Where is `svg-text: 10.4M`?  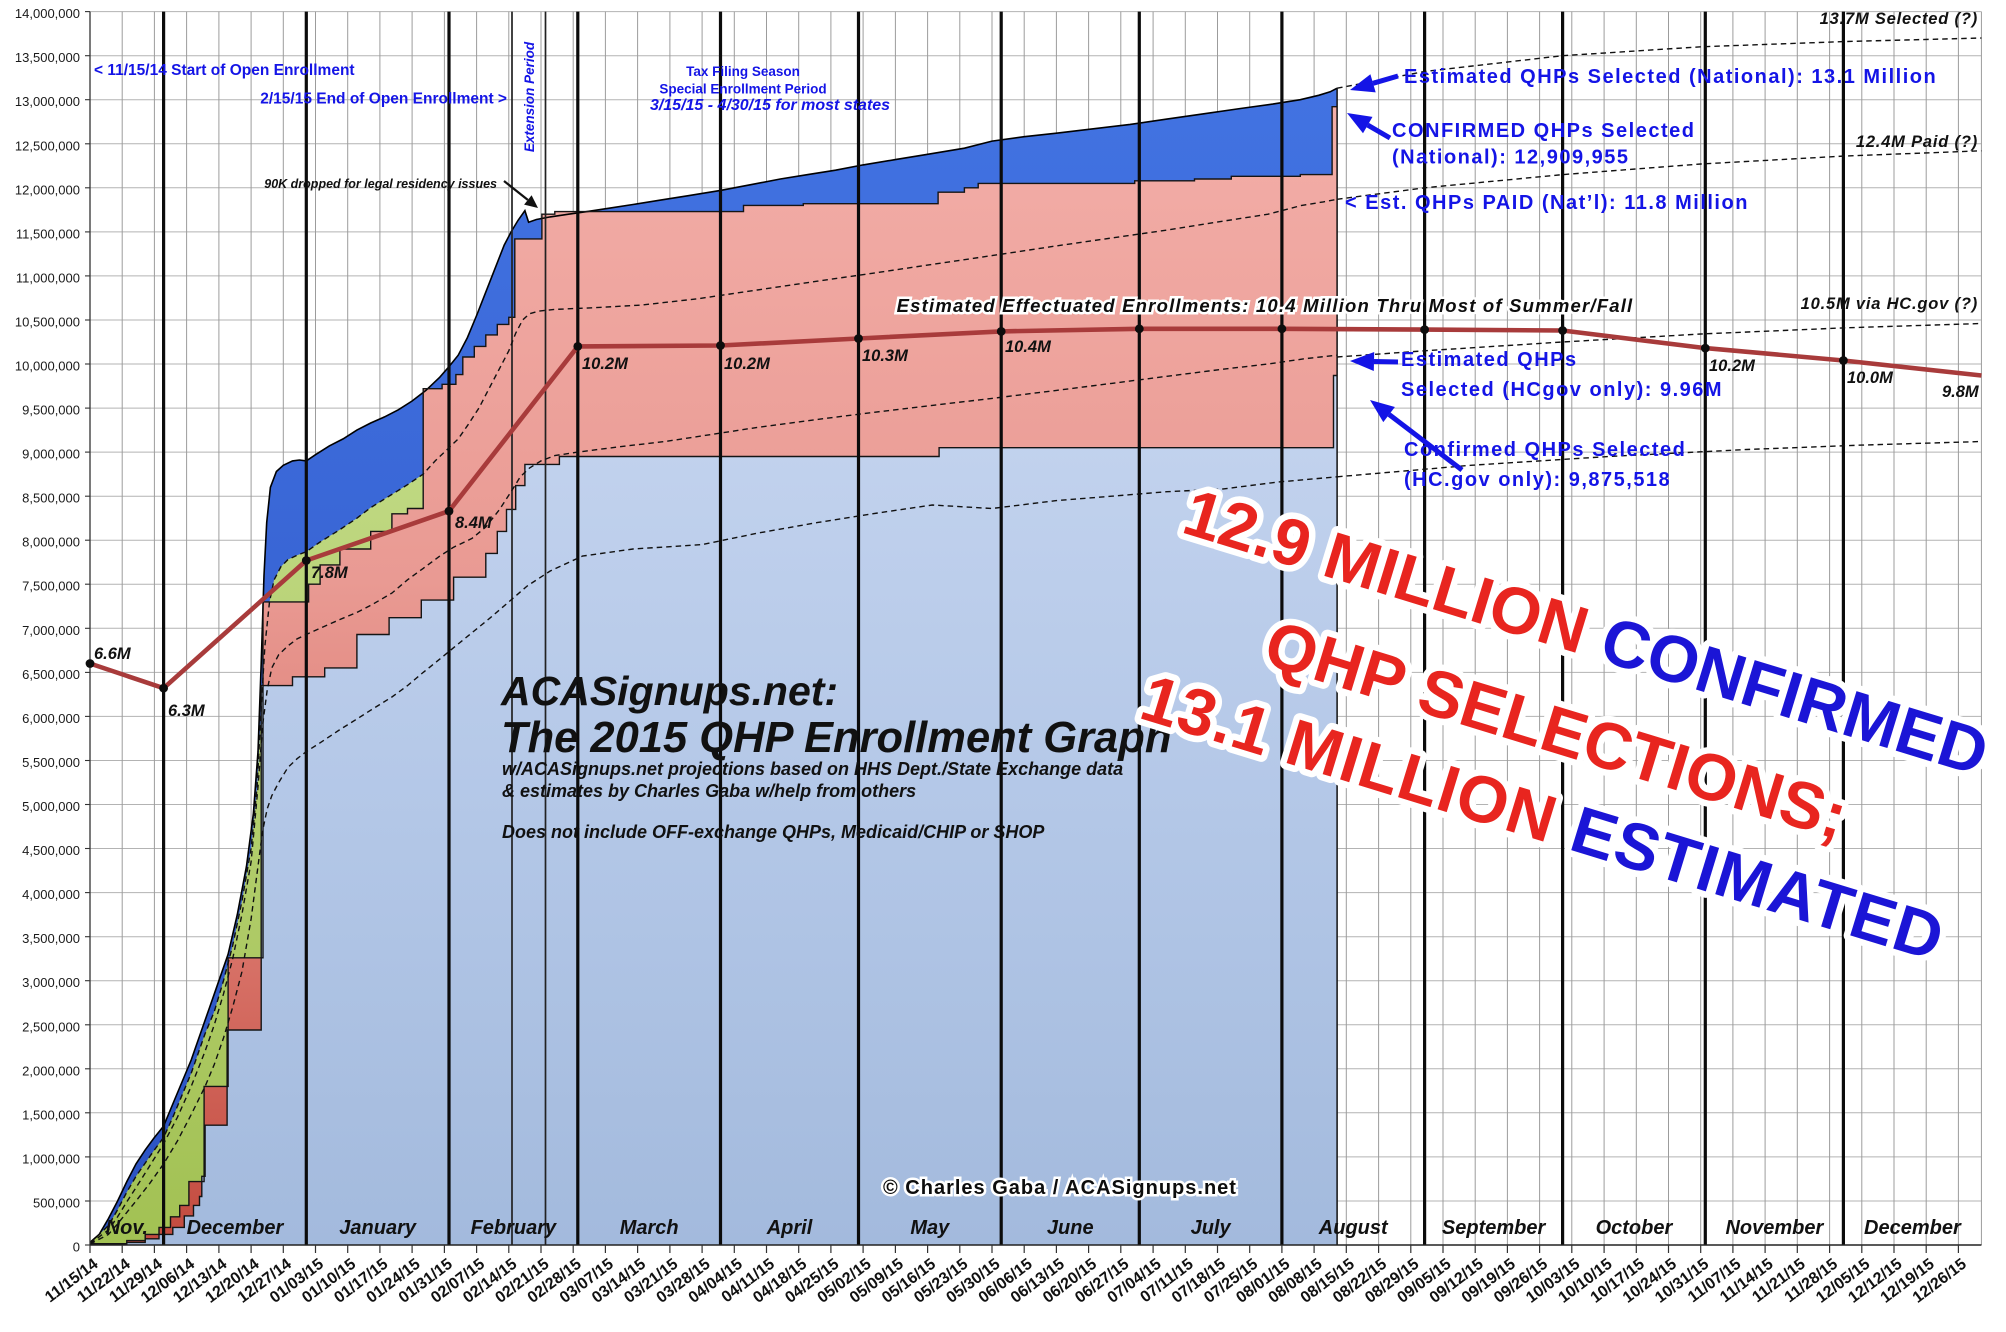
svg-text: 10.4M is located at coordinates (1028, 347).